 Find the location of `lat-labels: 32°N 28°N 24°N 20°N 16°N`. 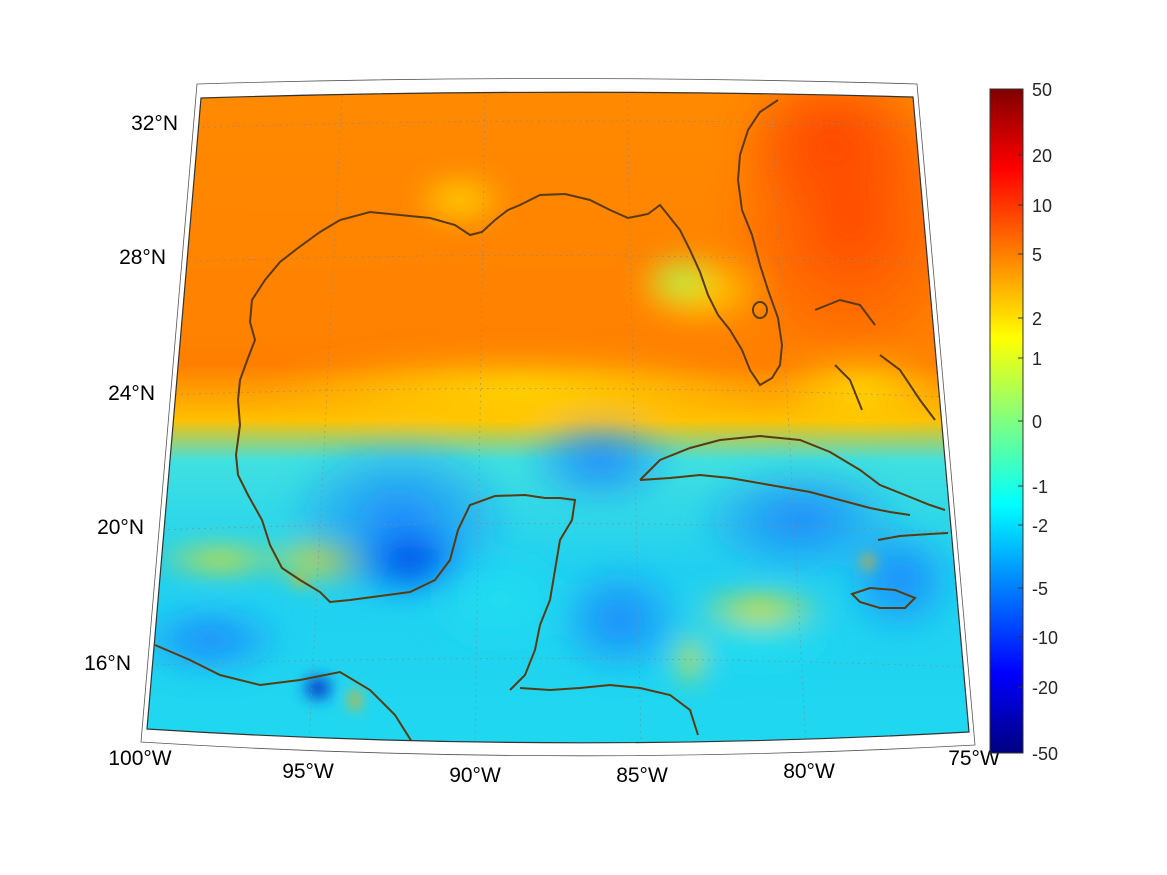

lat-labels: 32°N 28°N 24°N 20°N 16°N is located at coordinates (131, 393).